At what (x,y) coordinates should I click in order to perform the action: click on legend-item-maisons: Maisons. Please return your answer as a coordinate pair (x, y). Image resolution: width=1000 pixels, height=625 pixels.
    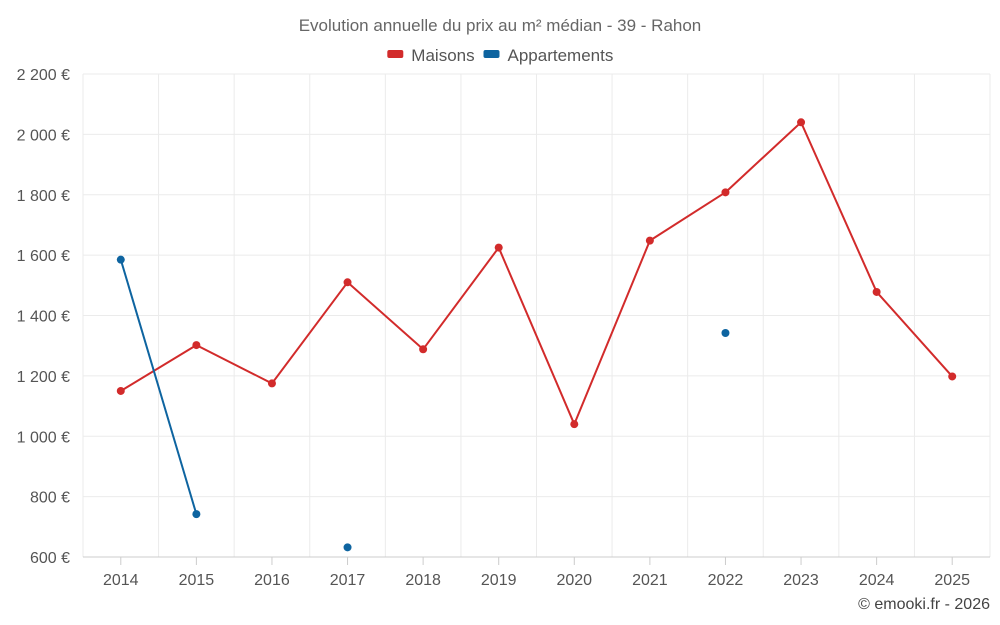
    Looking at the image, I should click on (431, 55).